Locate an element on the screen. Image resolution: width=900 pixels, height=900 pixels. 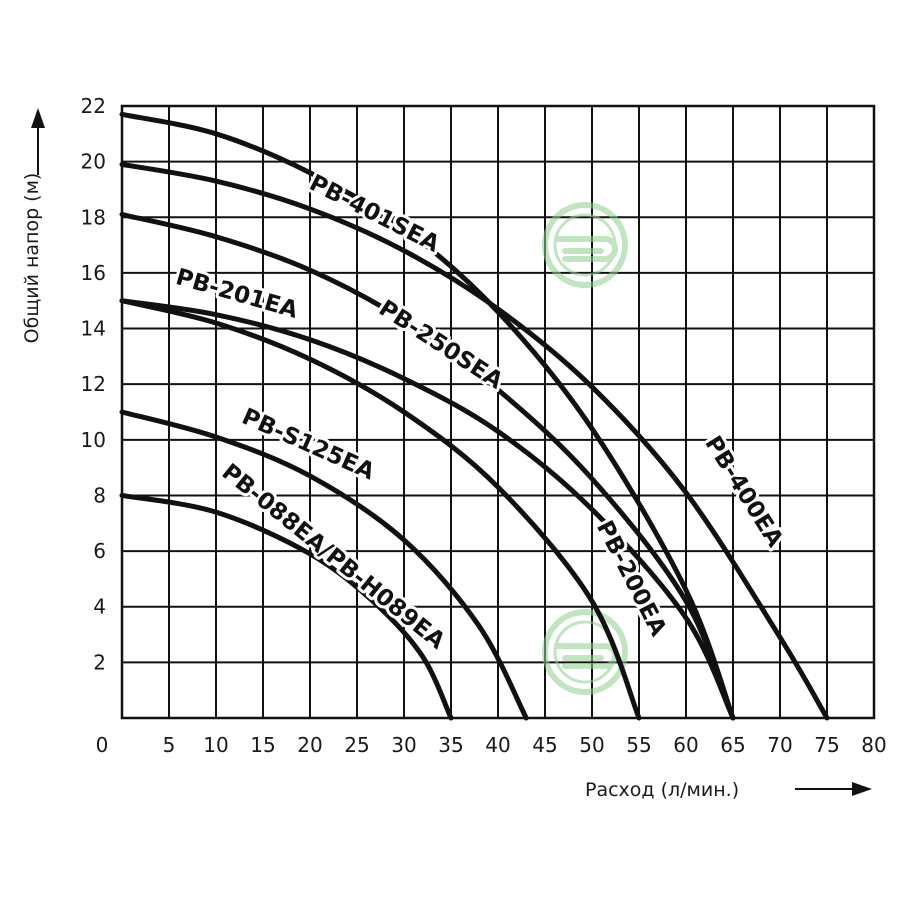
y-tick-label: 16 is located at coordinates (93, 273).